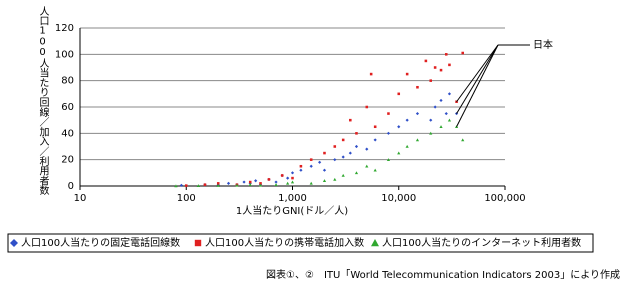  Describe the element at coordinates (67, 107) in the screenshot. I see `y-tick-label: 60` at that location.